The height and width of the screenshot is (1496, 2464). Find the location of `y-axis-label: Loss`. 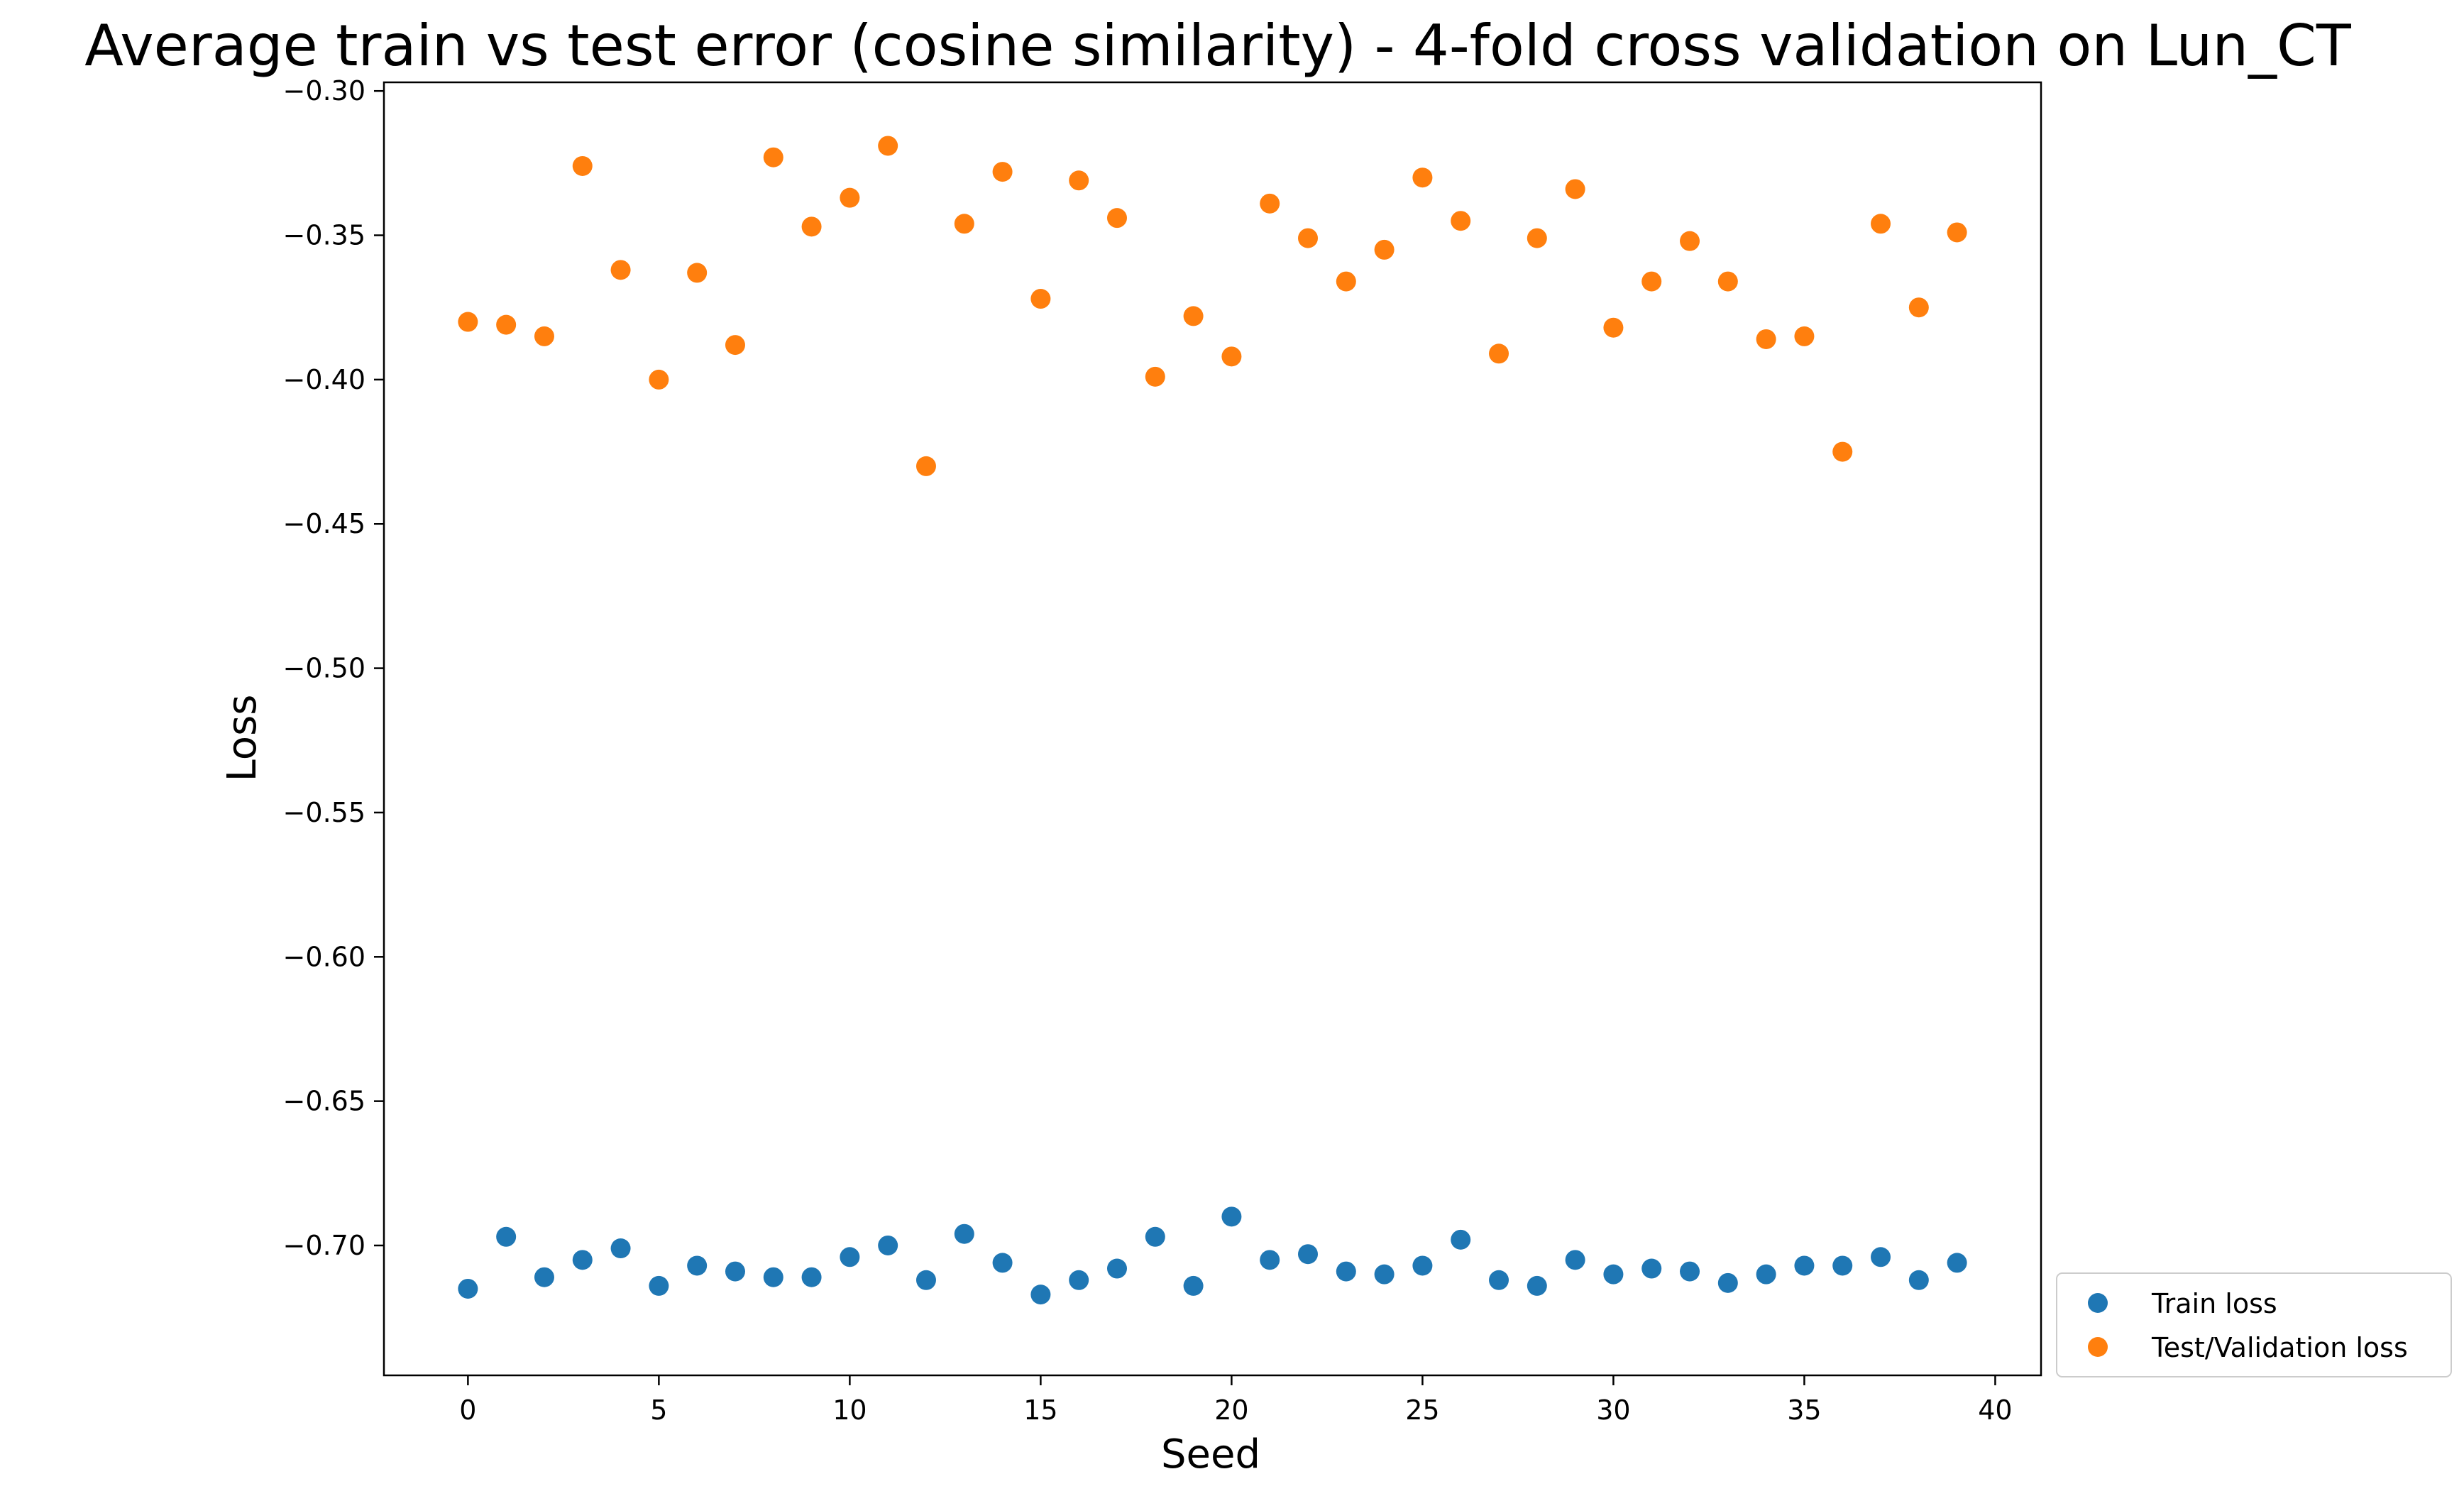

y-axis-label: Loss is located at coordinates (242, 739).